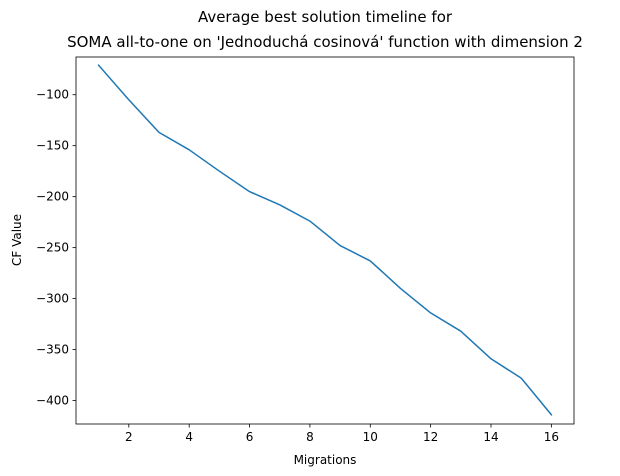 The height and width of the screenshot is (476, 620). What do you see at coordinates (52, 299) in the screenshot?
I see `y-tick-label: −300` at bounding box center [52, 299].